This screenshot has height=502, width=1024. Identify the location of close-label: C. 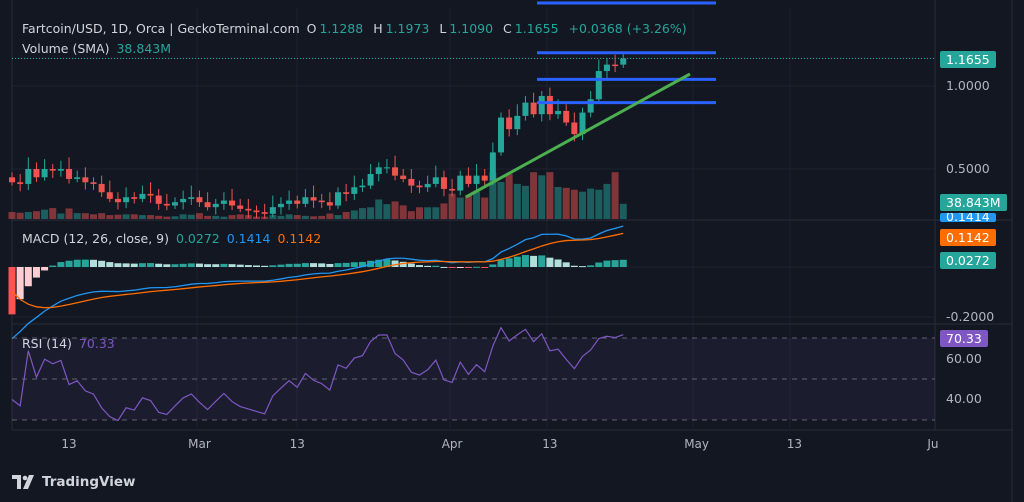
(507, 28).